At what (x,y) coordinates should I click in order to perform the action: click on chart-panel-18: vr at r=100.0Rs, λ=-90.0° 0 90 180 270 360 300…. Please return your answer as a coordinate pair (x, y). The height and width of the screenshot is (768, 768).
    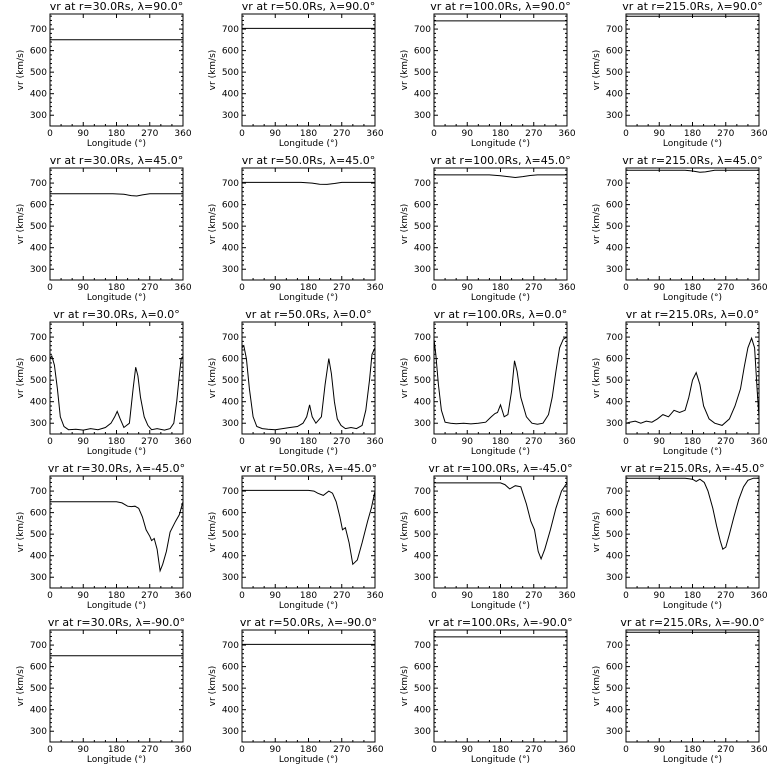
    Looking at the image, I should click on (488, 690).